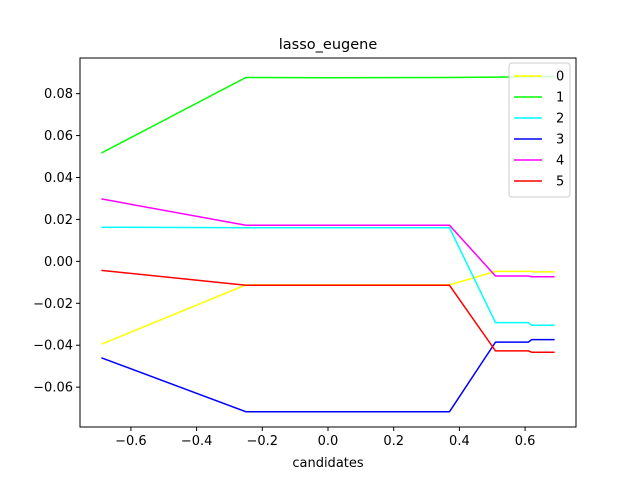  I want to click on legend-label-0: 0, so click(560, 77).